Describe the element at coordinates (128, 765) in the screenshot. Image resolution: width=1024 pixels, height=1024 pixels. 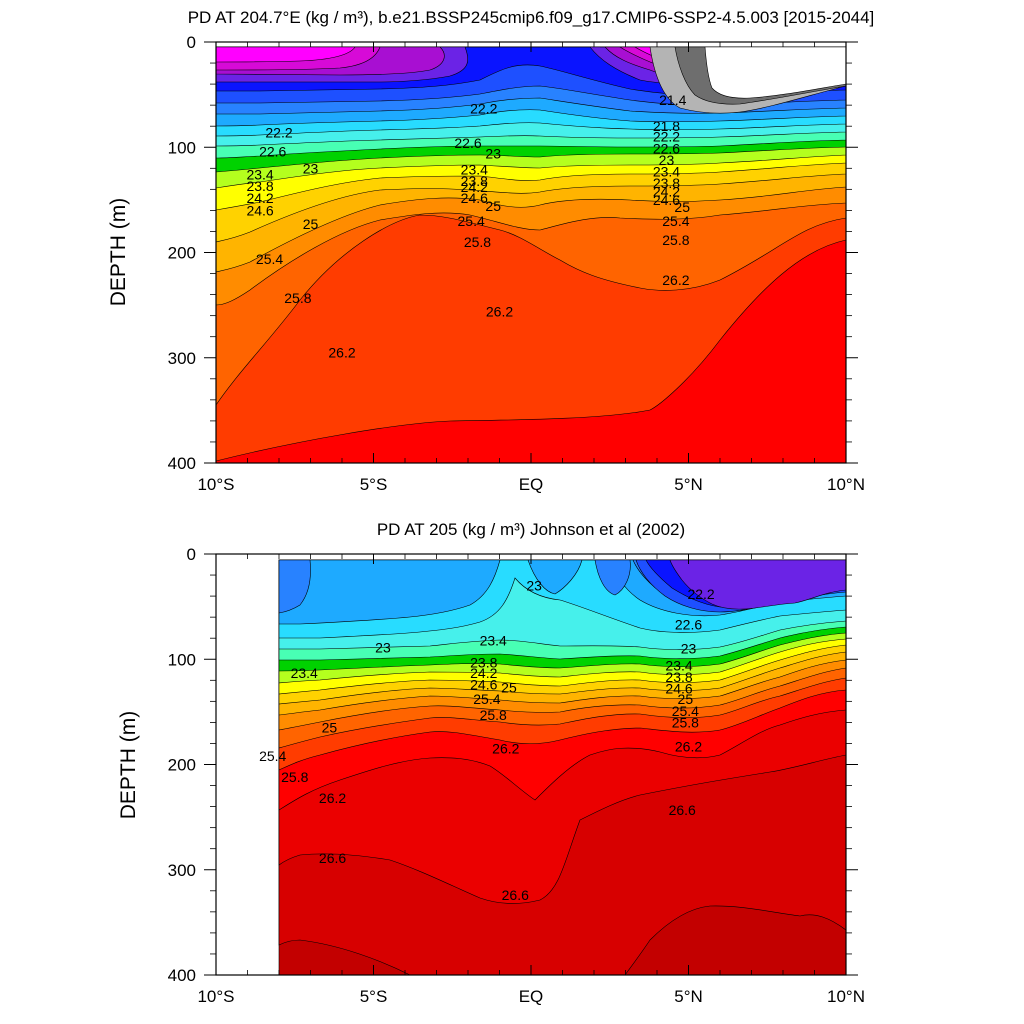
I see `y-axis-label-bottom: DEPTH (m)` at that location.